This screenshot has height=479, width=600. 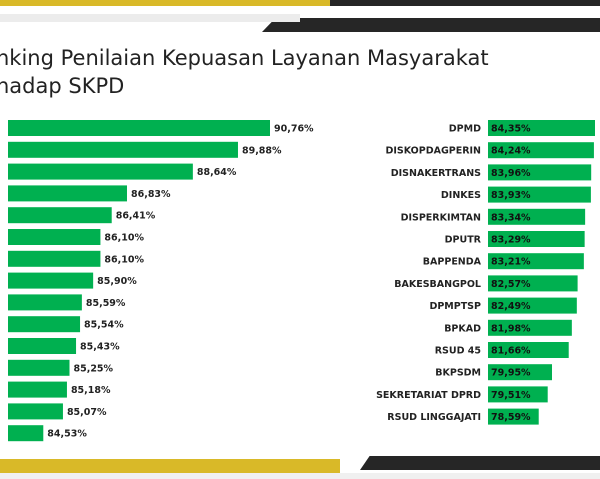 What do you see at coordinates (511, 262) in the screenshot?
I see `right-bar-value-label: 83,21%` at bounding box center [511, 262].